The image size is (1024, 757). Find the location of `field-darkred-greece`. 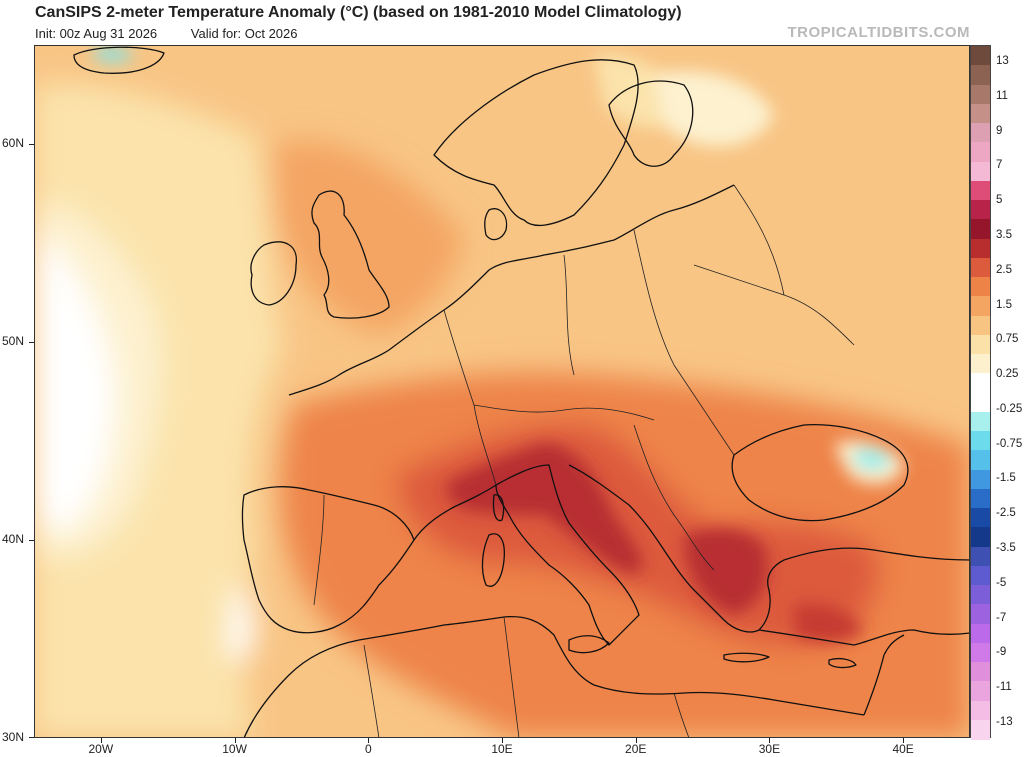

field-darkred-greece is located at coordinates (726, 571).